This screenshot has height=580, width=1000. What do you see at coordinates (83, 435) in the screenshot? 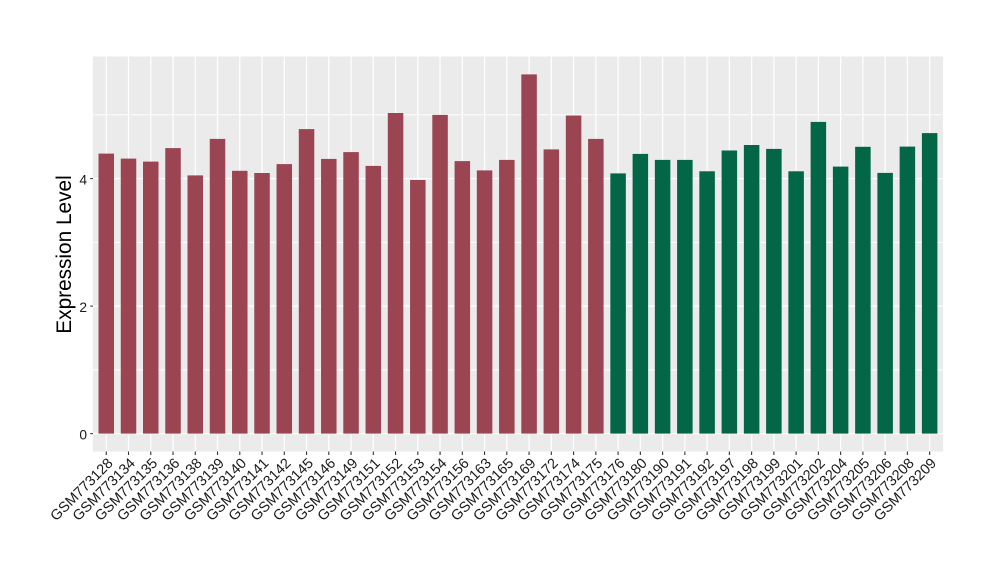
I see `svg-text: 0` at bounding box center [83, 435].